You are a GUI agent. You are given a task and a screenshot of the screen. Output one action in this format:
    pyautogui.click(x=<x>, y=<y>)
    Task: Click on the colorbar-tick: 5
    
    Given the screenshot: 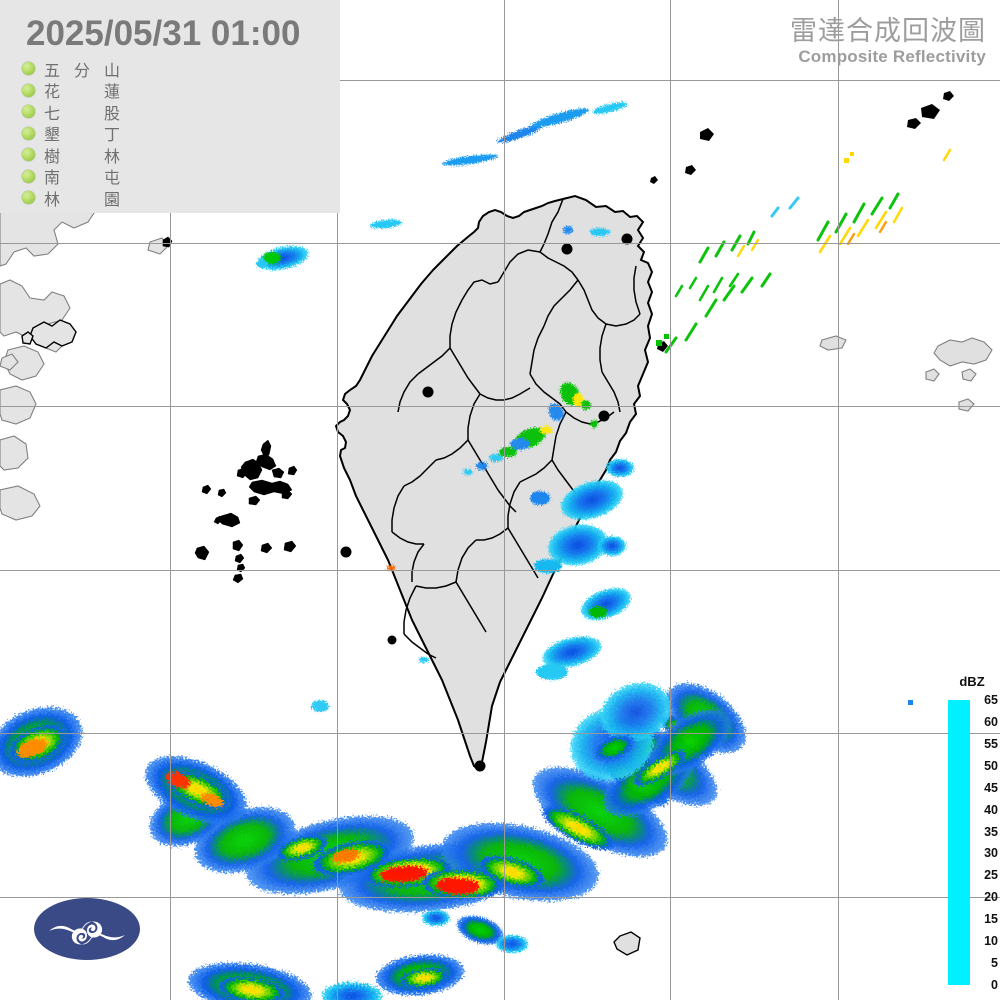 What is the action you would take?
    pyautogui.click(x=994, y=963)
    